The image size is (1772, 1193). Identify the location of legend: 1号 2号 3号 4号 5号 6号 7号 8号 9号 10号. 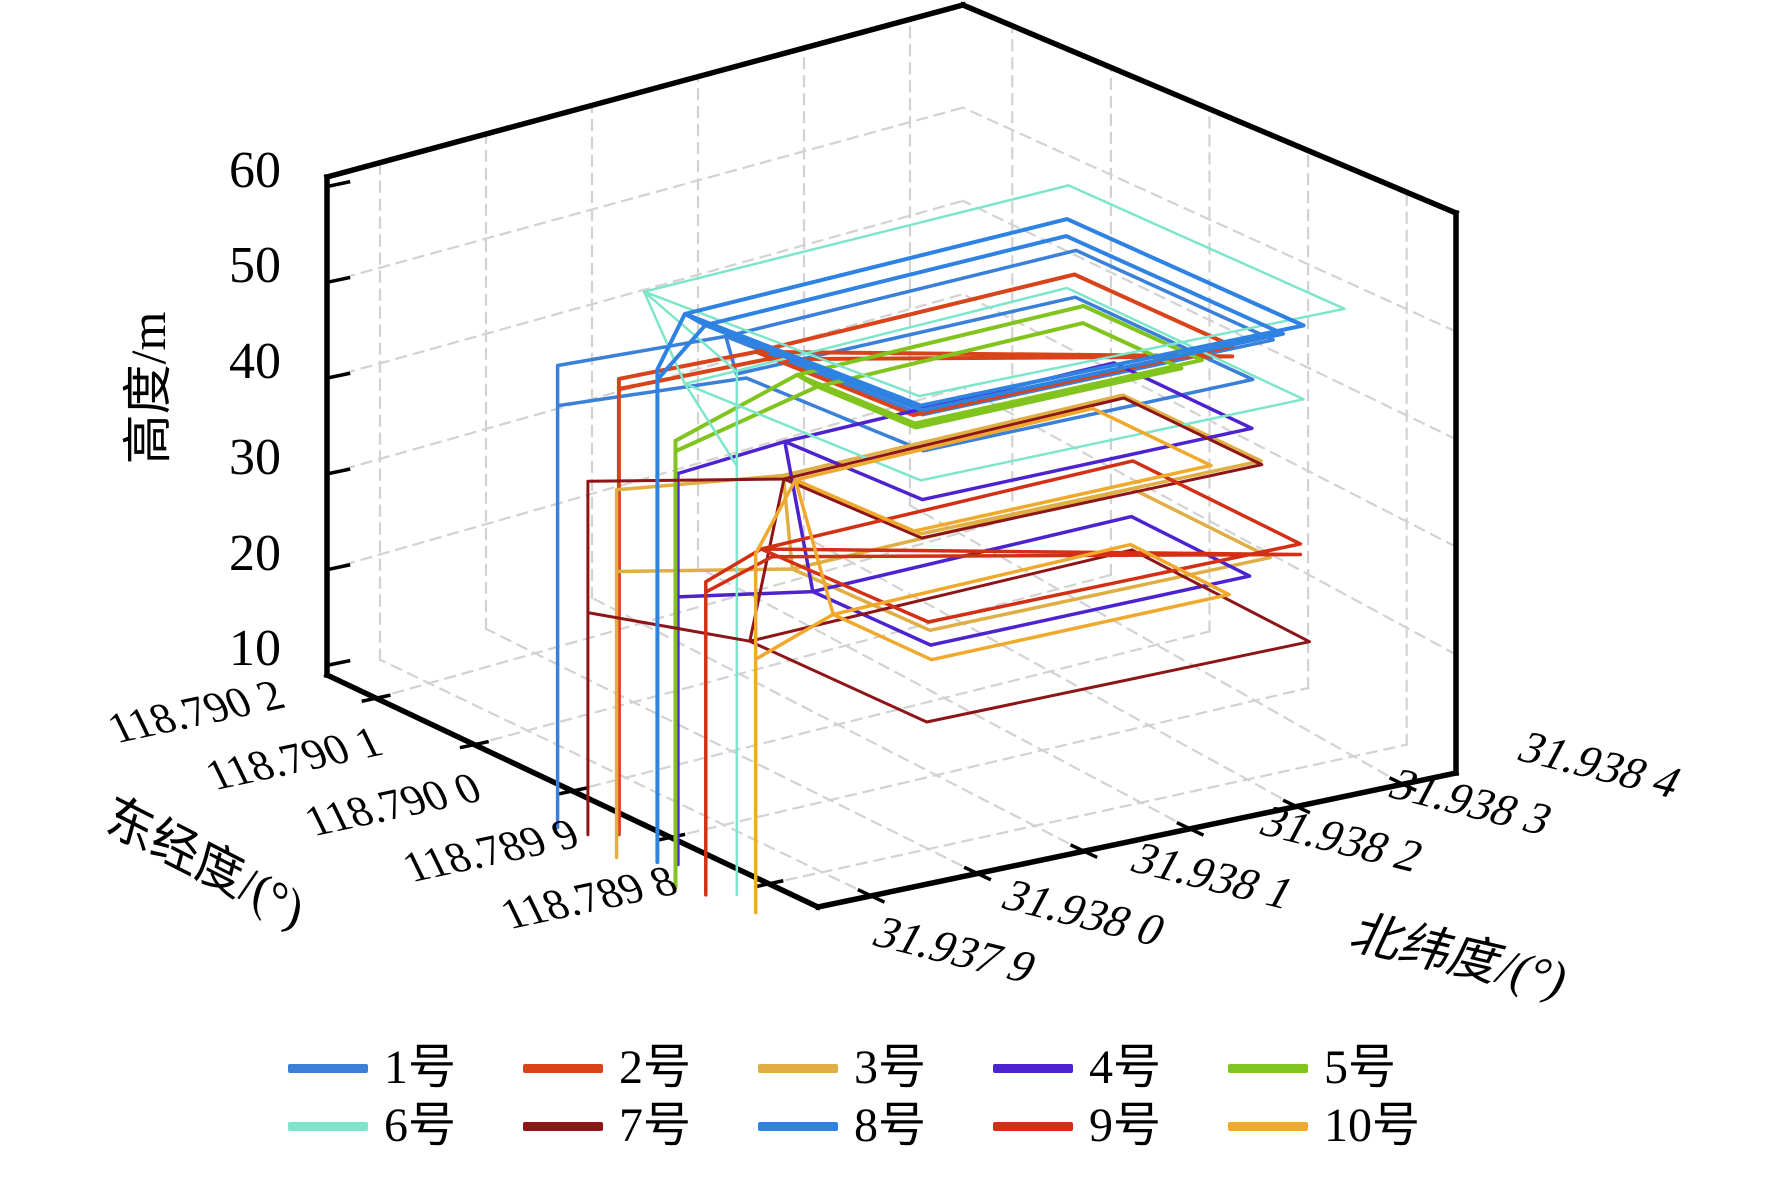
(875, 1097).